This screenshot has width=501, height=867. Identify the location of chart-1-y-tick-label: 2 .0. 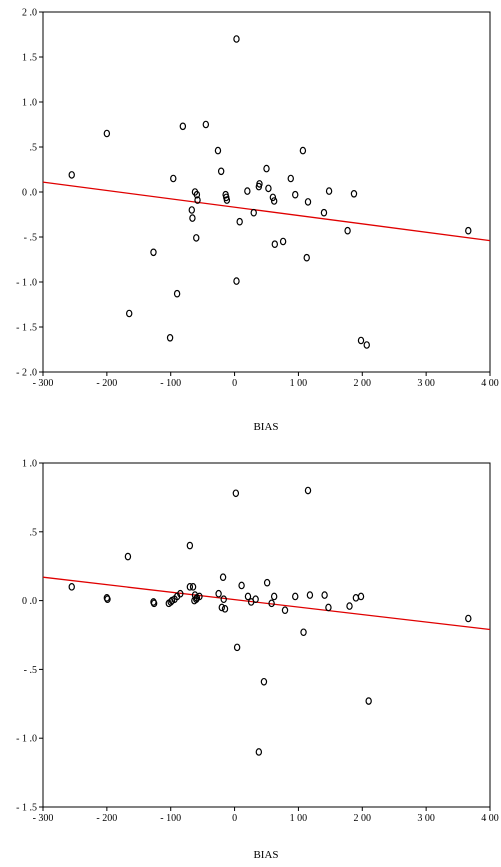
(29, 13).